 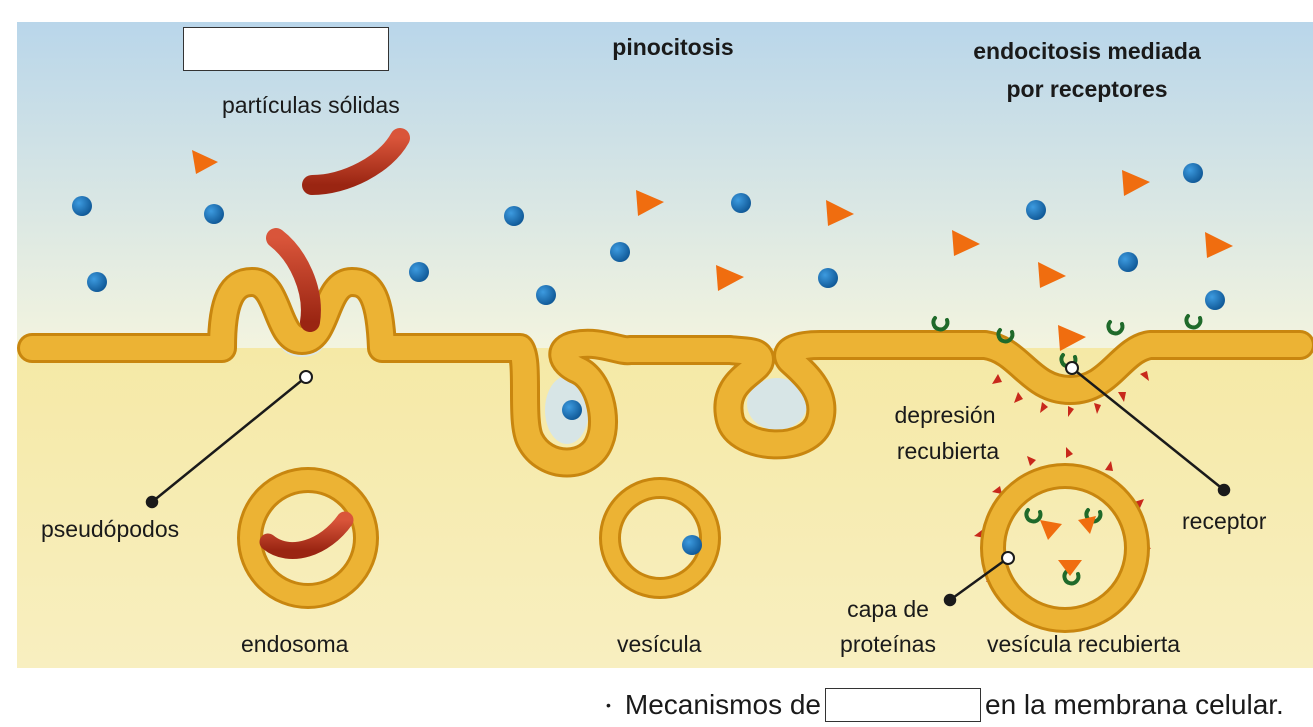 I want to click on label-vesicula-recubierta: vesícula recubierta, so click(x=1084, y=644).